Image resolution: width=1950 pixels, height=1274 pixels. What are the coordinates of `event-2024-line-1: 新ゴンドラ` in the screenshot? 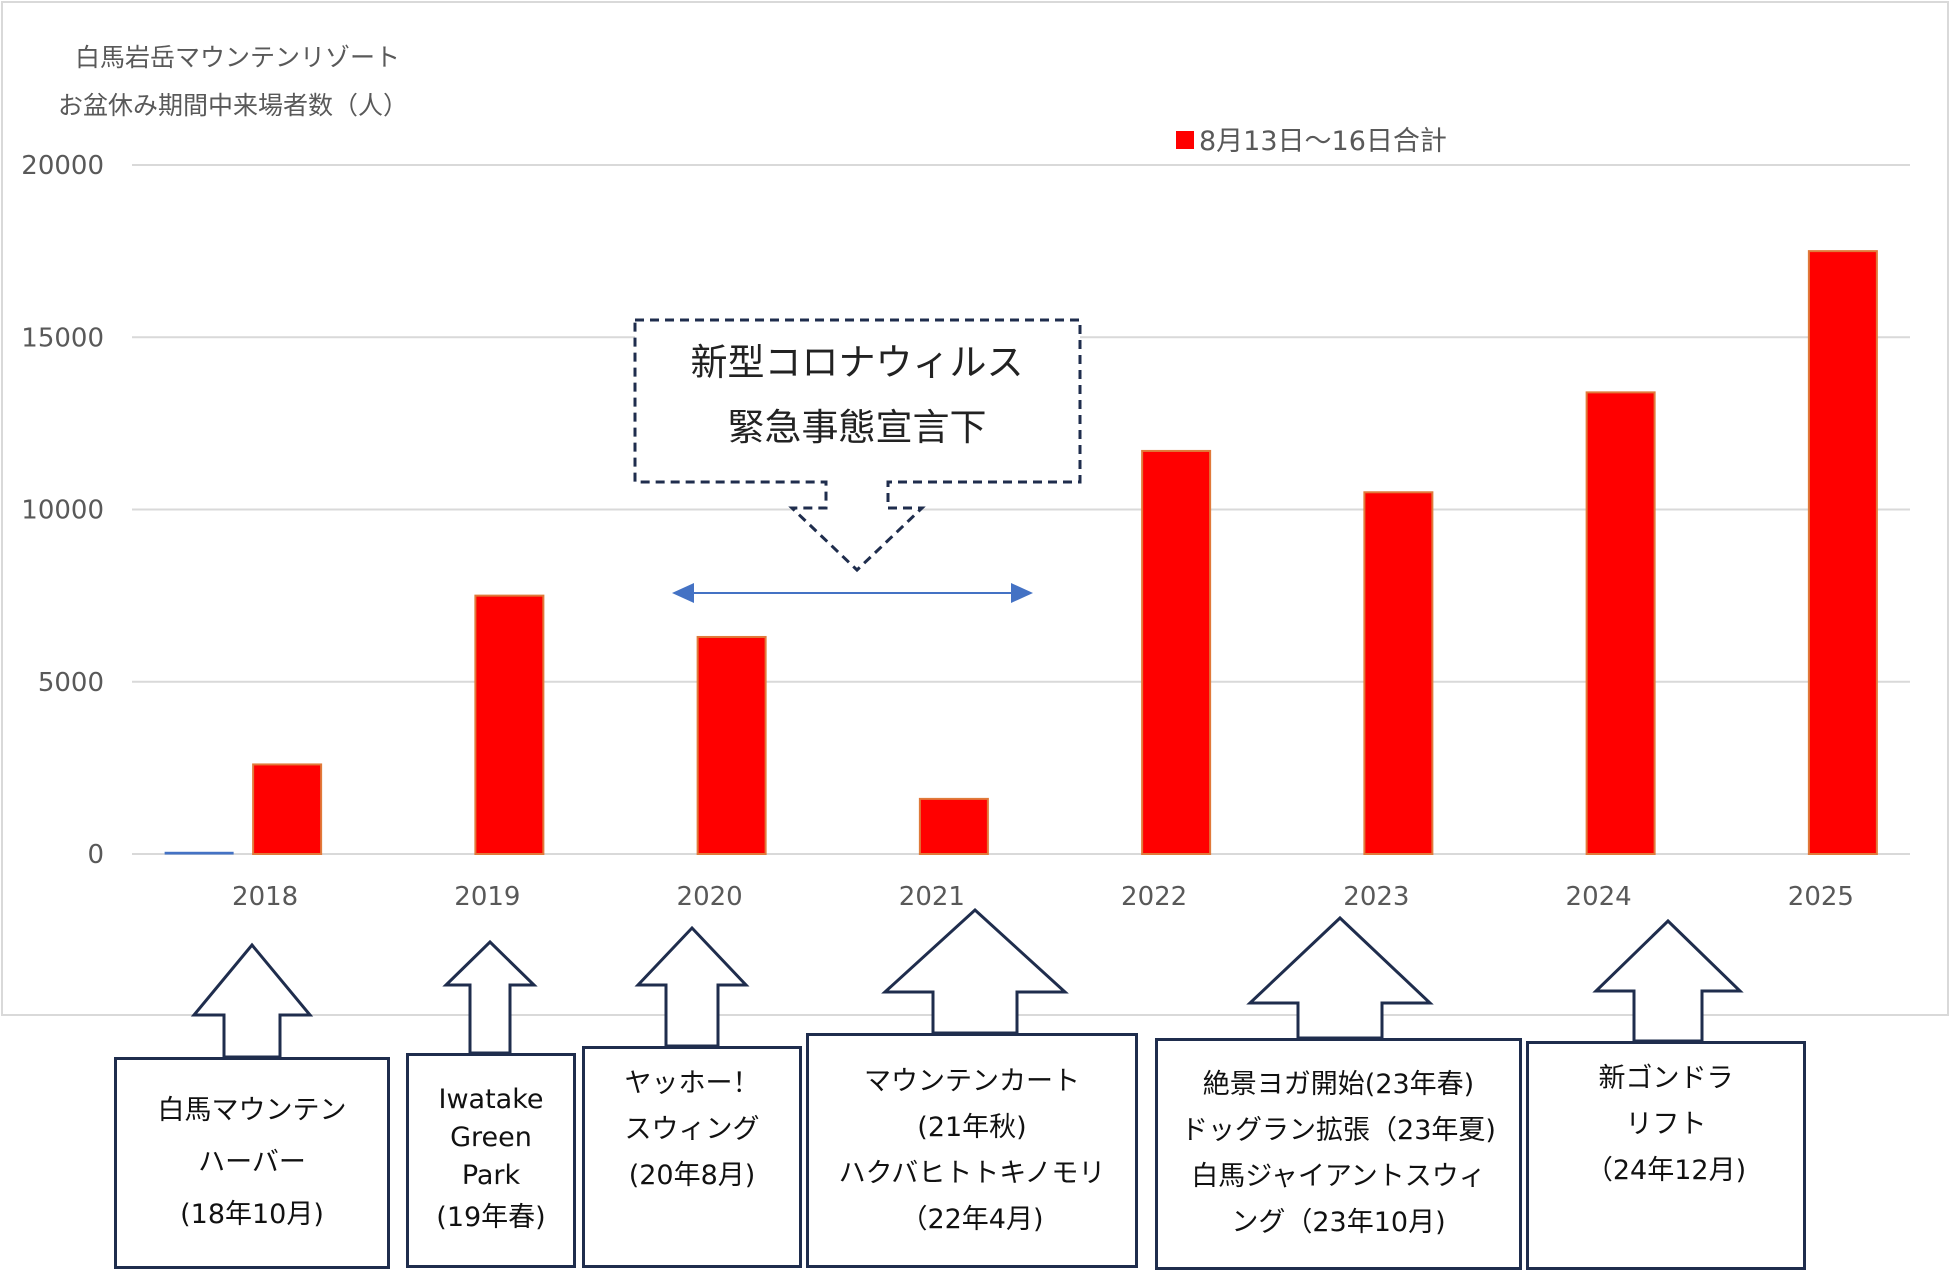 It's located at (1666, 1078).